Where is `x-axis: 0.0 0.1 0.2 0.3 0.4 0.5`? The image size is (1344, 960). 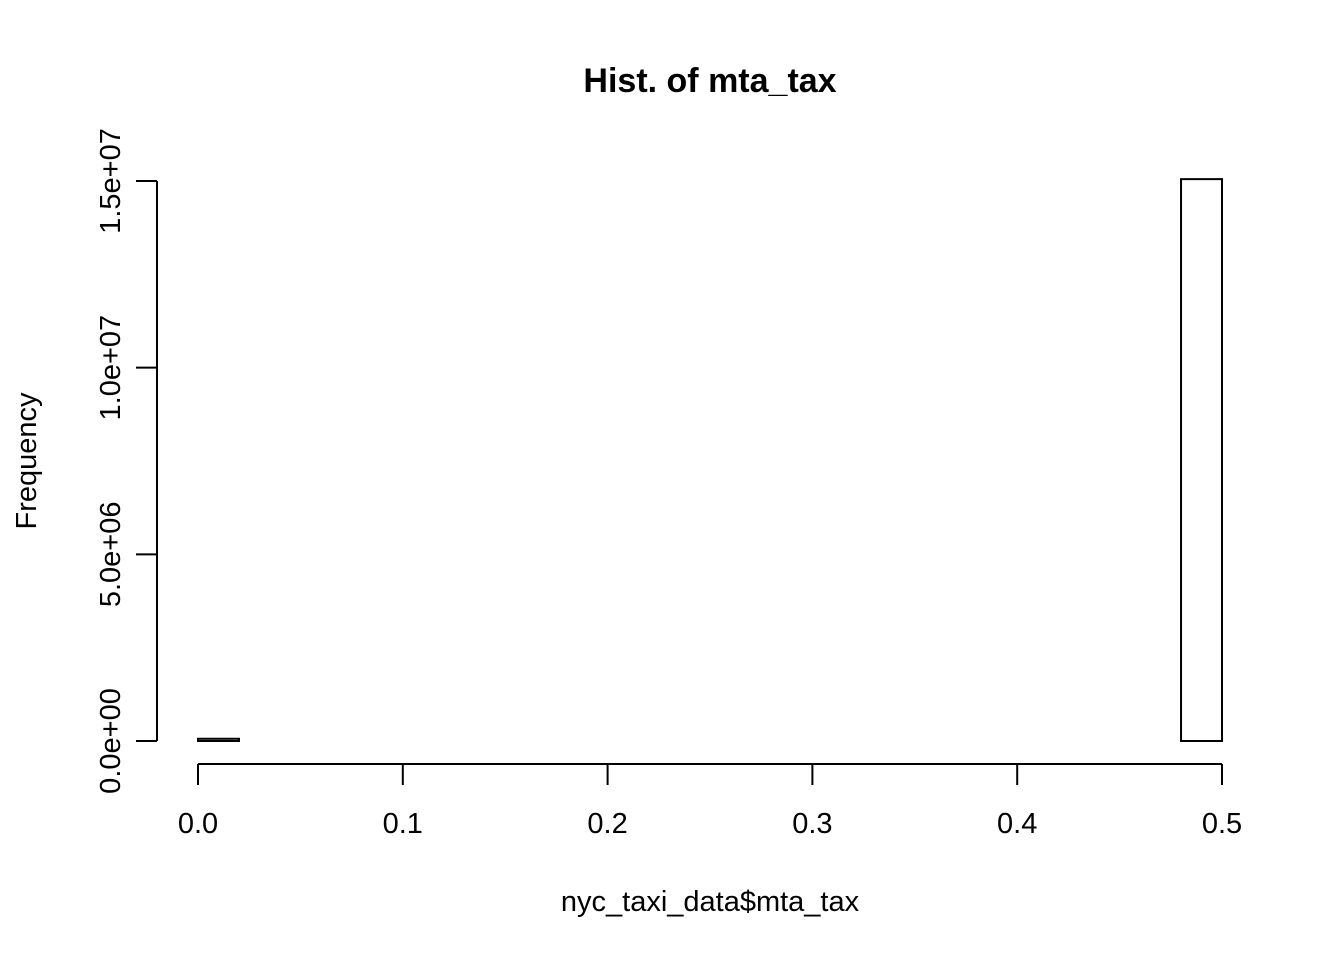
x-axis: 0.0 0.1 0.2 0.3 0.4 0.5 is located at coordinates (710, 801).